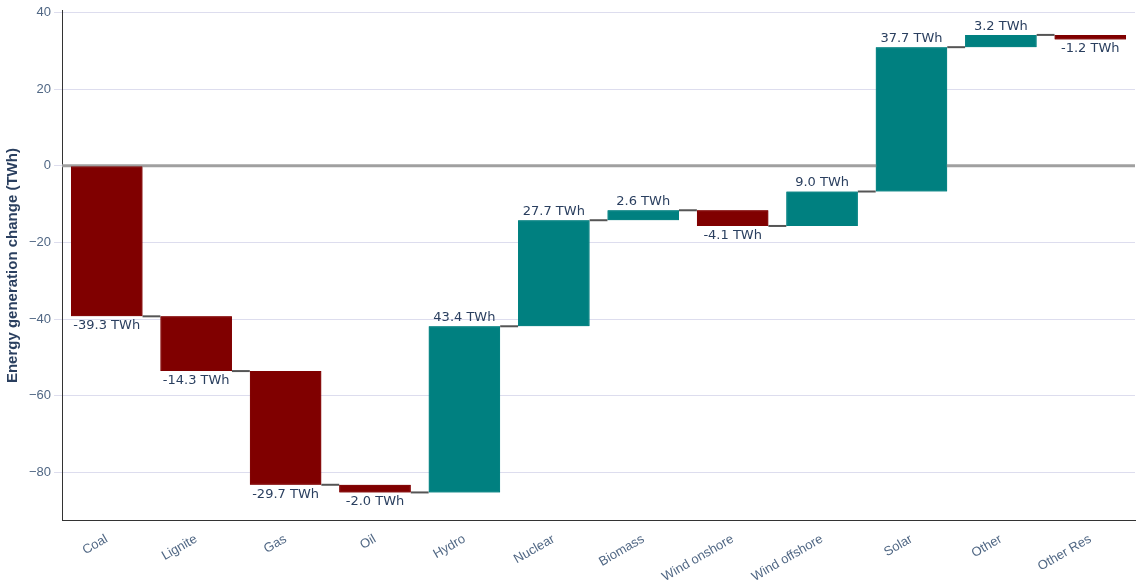  Describe the element at coordinates (1090, 48) in the screenshot. I see `data-label: -1.2 TWh` at that location.